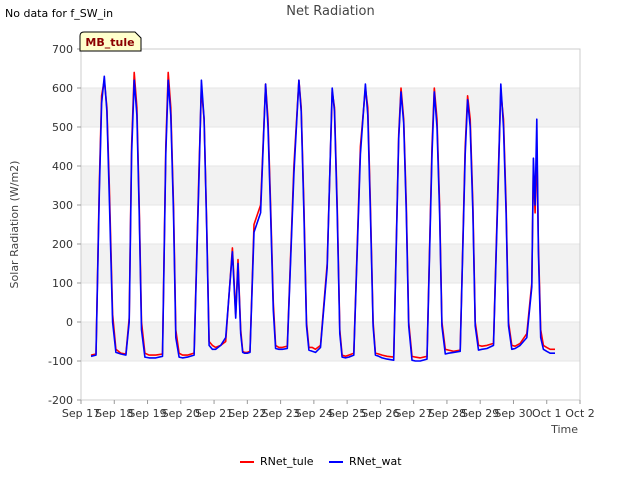  I want to click on x-tick-label: Sep 21, so click(214, 413).